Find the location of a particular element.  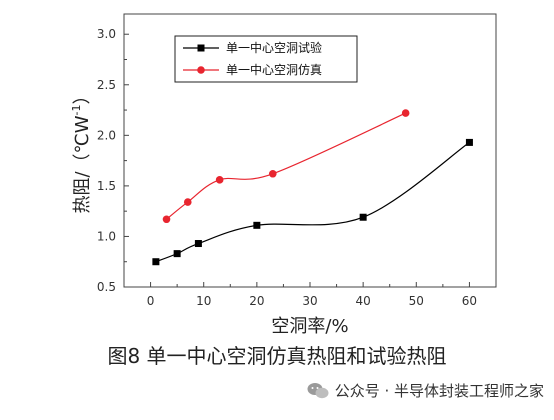

y-tick-label: 3.0 is located at coordinates (106, 34).